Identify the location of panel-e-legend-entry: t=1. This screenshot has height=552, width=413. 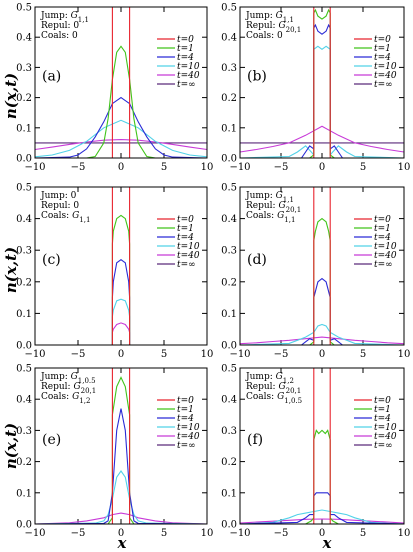
(185, 410).